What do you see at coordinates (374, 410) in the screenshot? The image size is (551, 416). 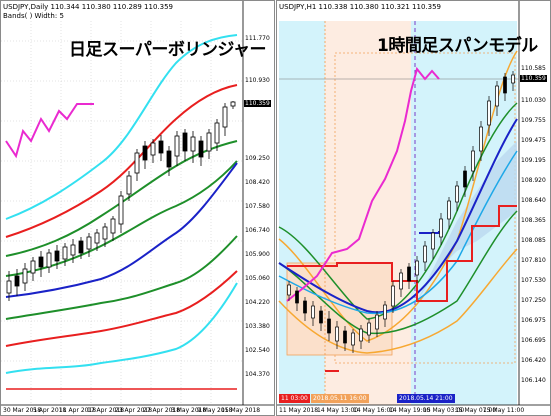 I see `x-tick: 14 May 16:00` at bounding box center [374, 410].